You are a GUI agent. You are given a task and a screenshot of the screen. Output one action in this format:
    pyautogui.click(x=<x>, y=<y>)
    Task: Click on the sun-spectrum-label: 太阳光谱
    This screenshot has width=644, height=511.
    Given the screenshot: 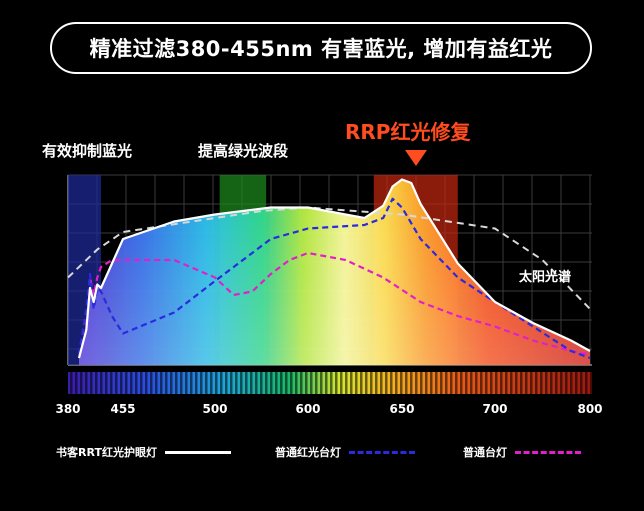 What is the action you would take?
    pyautogui.click(x=545, y=277)
    